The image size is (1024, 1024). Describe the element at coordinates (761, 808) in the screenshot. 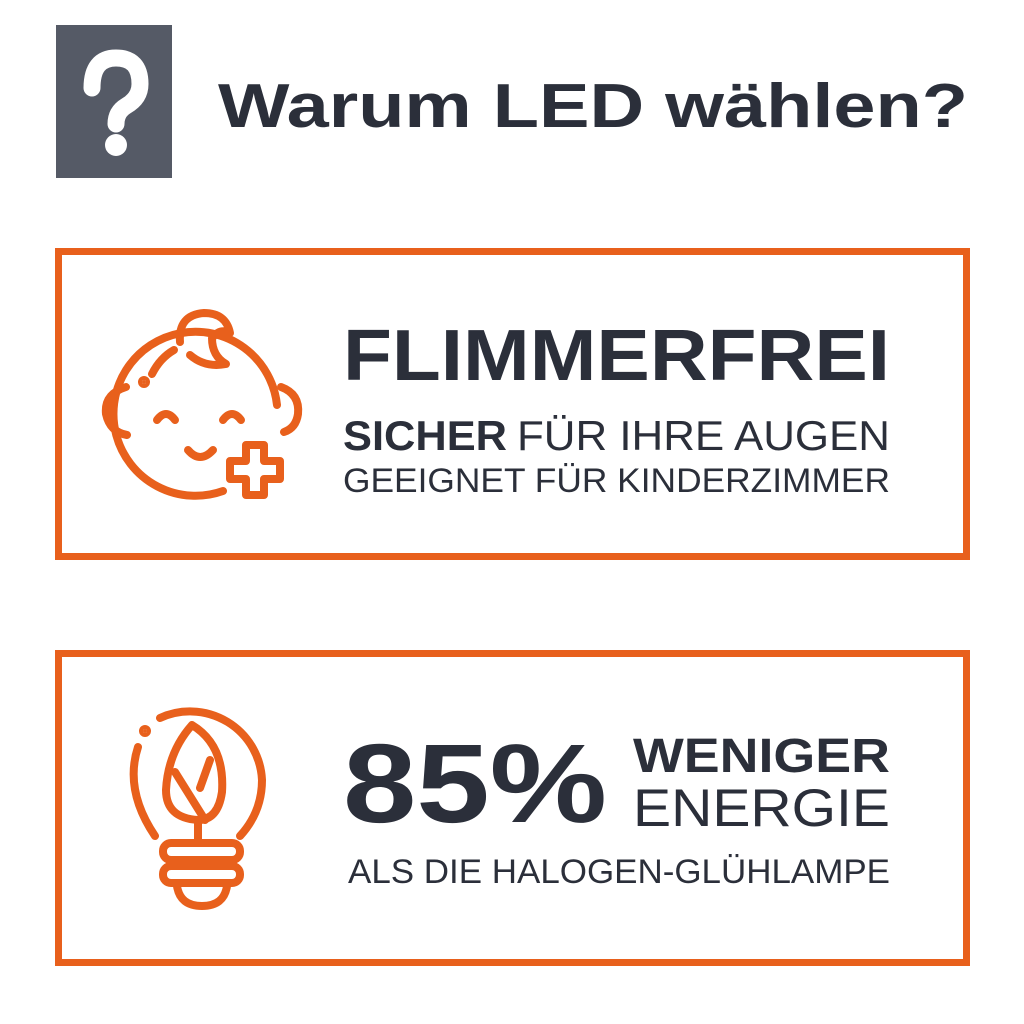

I see `value-label: ENERGIE` at that location.